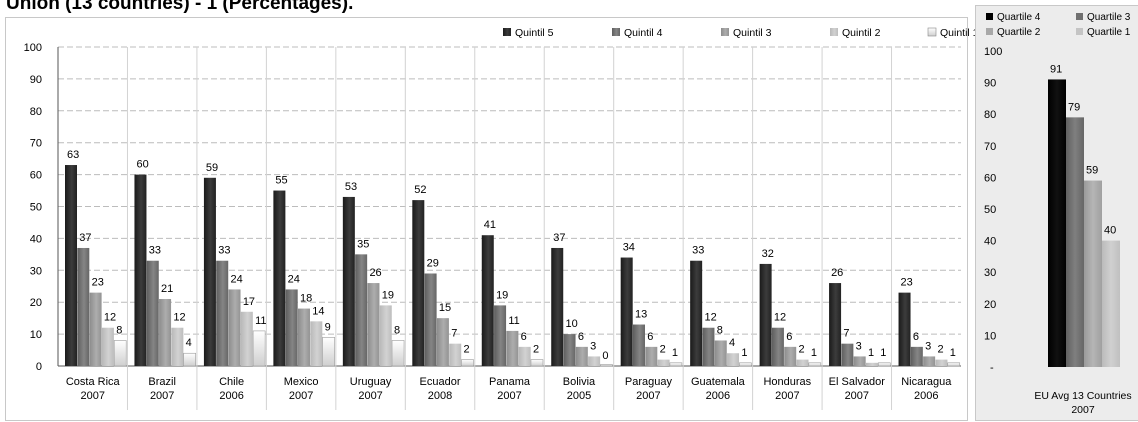 The height and width of the screenshot is (422, 1138). Describe the element at coordinates (992, 368) in the screenshot. I see `y-tick-label: -` at that location.